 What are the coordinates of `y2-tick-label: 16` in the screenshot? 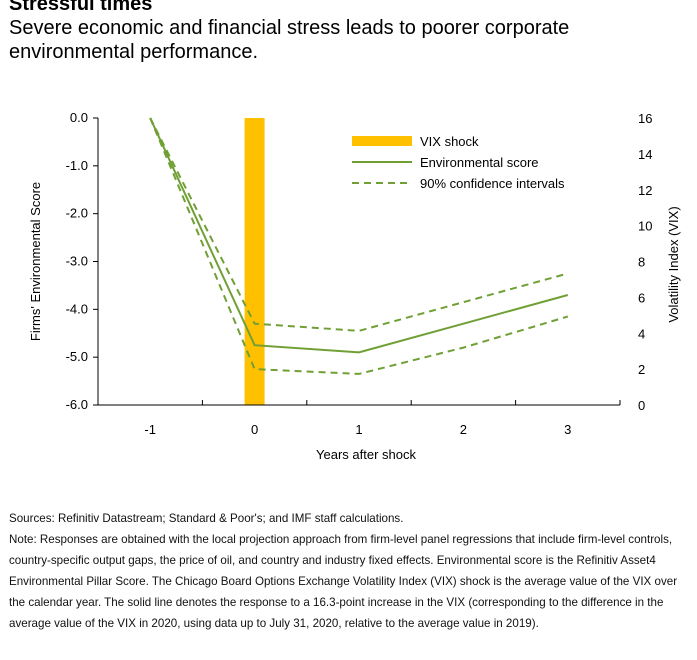 It's located at (645, 118).